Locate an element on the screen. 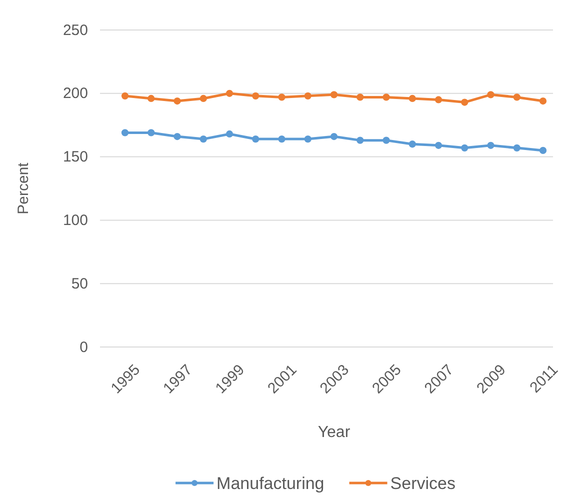 The width and height of the screenshot is (571, 497). y-tick-label: 200 is located at coordinates (75, 93).